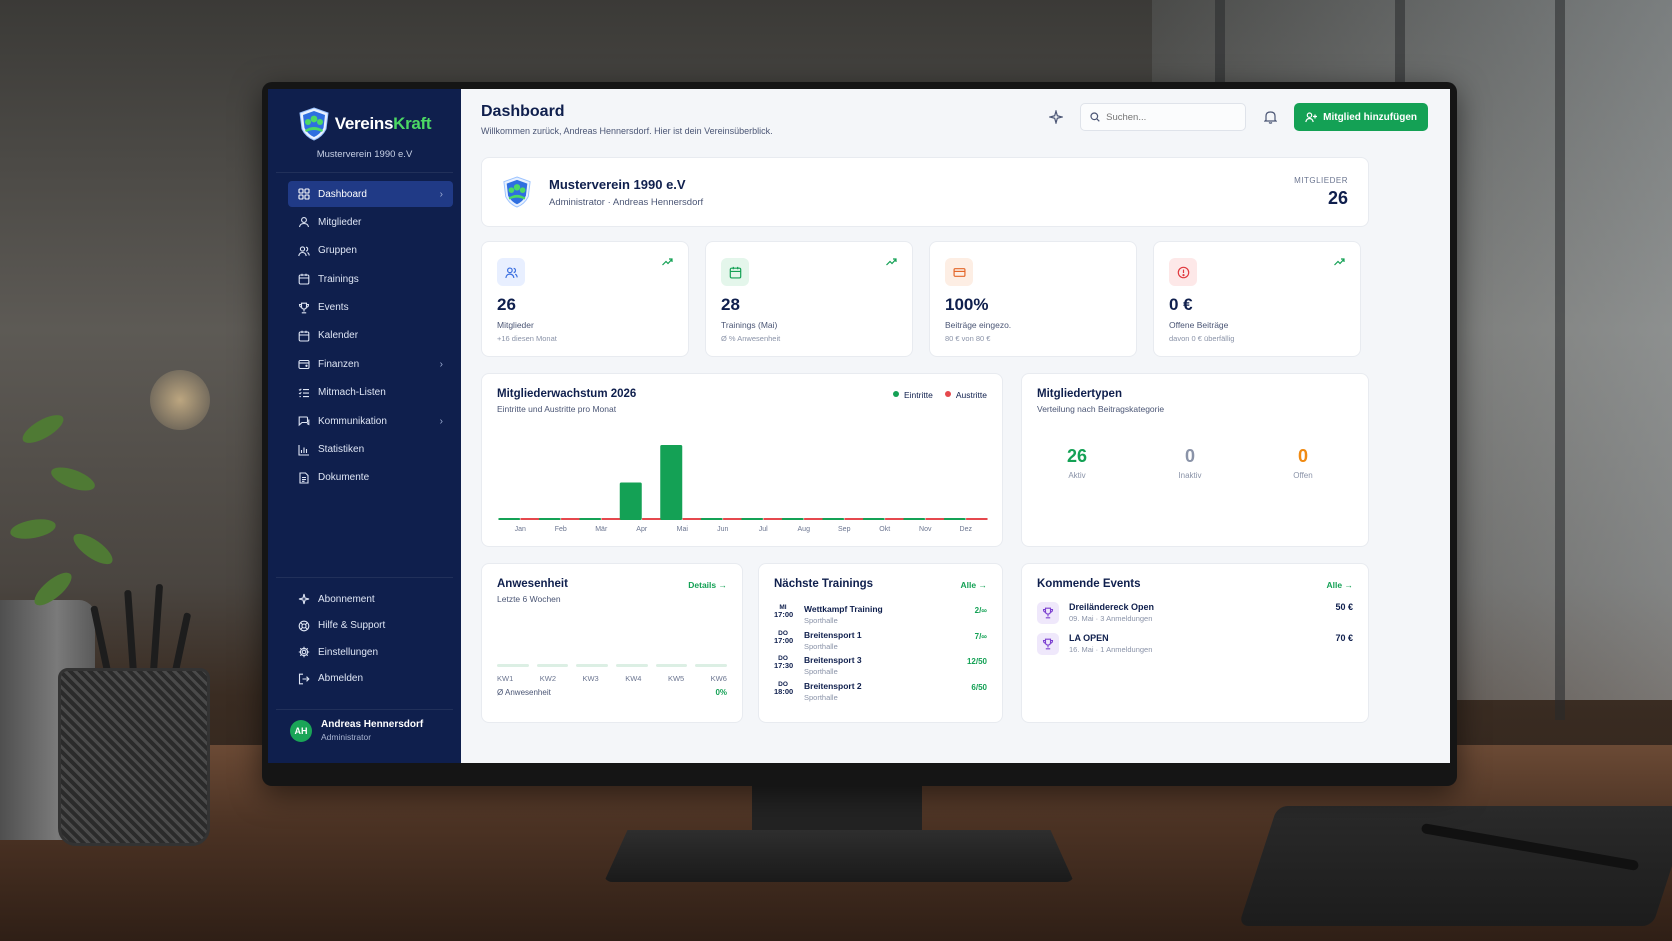 This screenshot has width=1672, height=941. Describe the element at coordinates (571, 519) in the screenshot. I see `bar-austritte-feb` at that location.